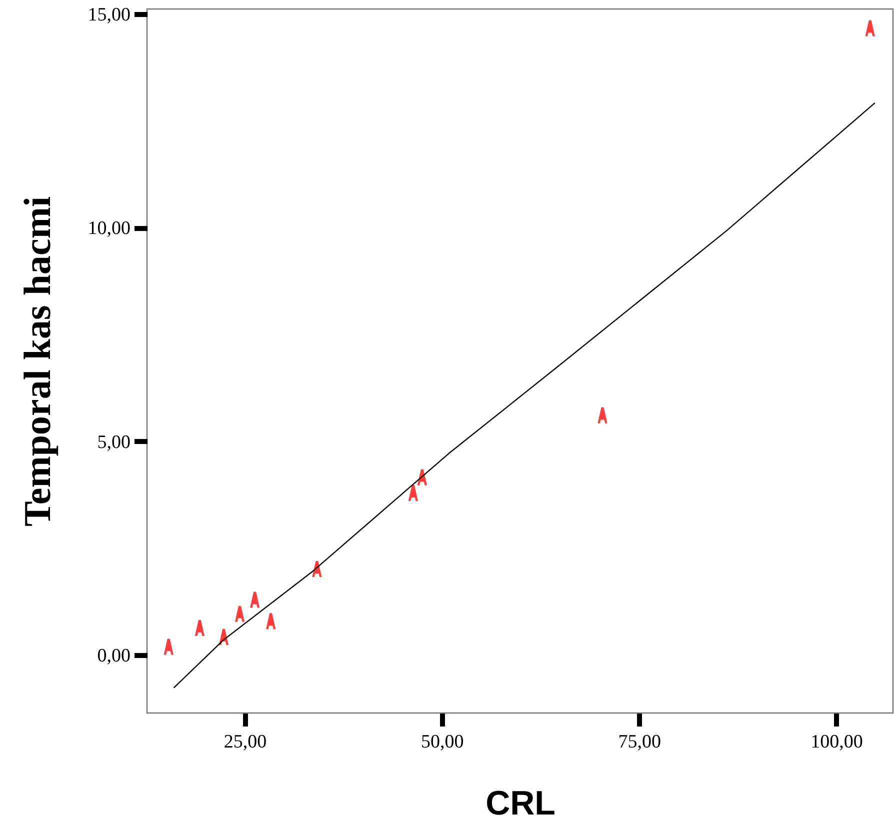 Image resolution: width=895 pixels, height=824 pixels. I want to click on y-tick-label: 15,00, so click(109, 15).